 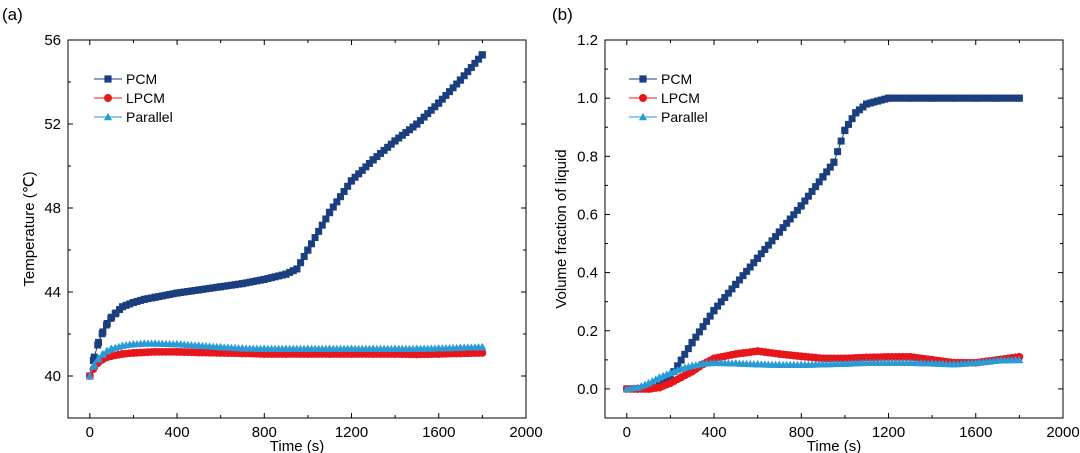 I want to click on y-tick-label: 52, so click(x=52, y=124).